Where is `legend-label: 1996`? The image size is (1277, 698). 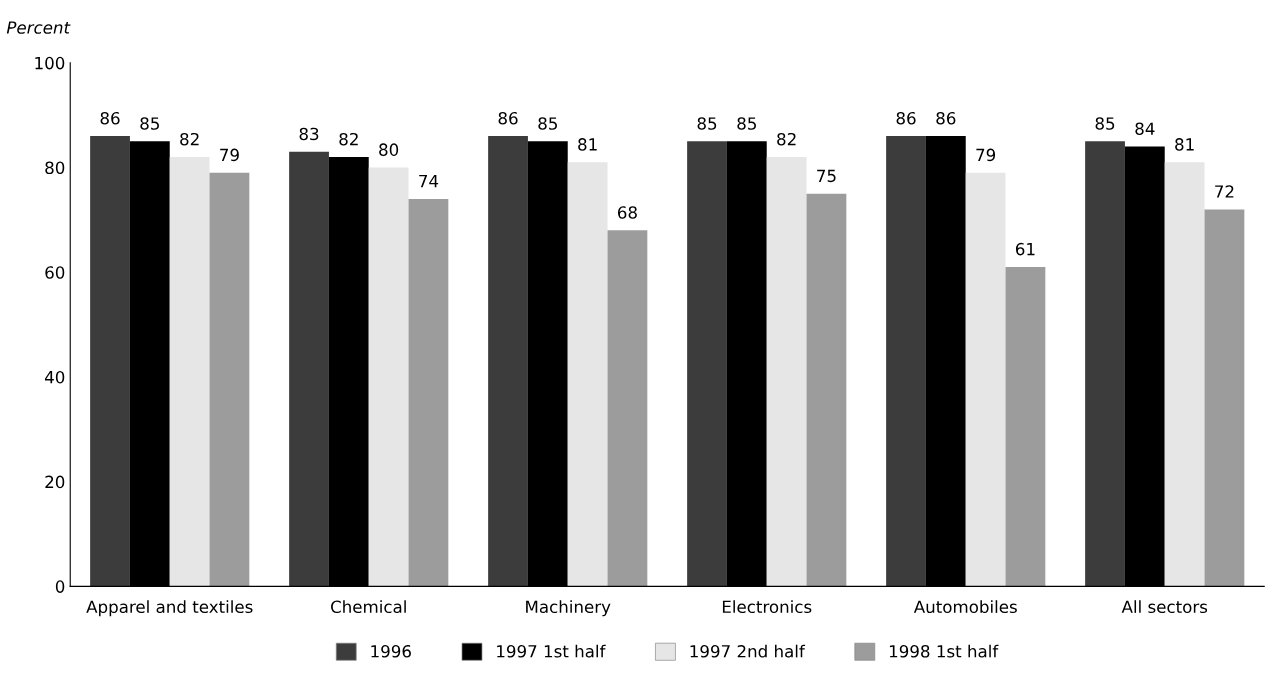
legend-label: 1996 is located at coordinates (391, 651).